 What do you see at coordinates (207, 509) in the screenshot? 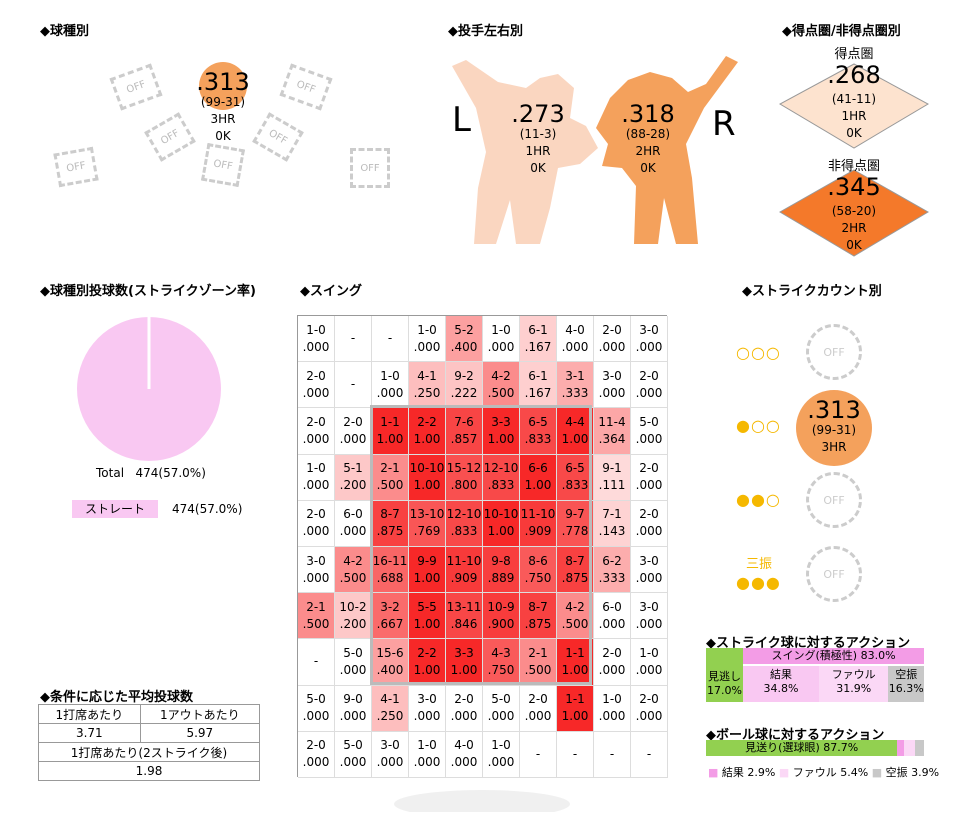
I see `pitch-count-legend-value: 474(57.0%)` at bounding box center [207, 509].